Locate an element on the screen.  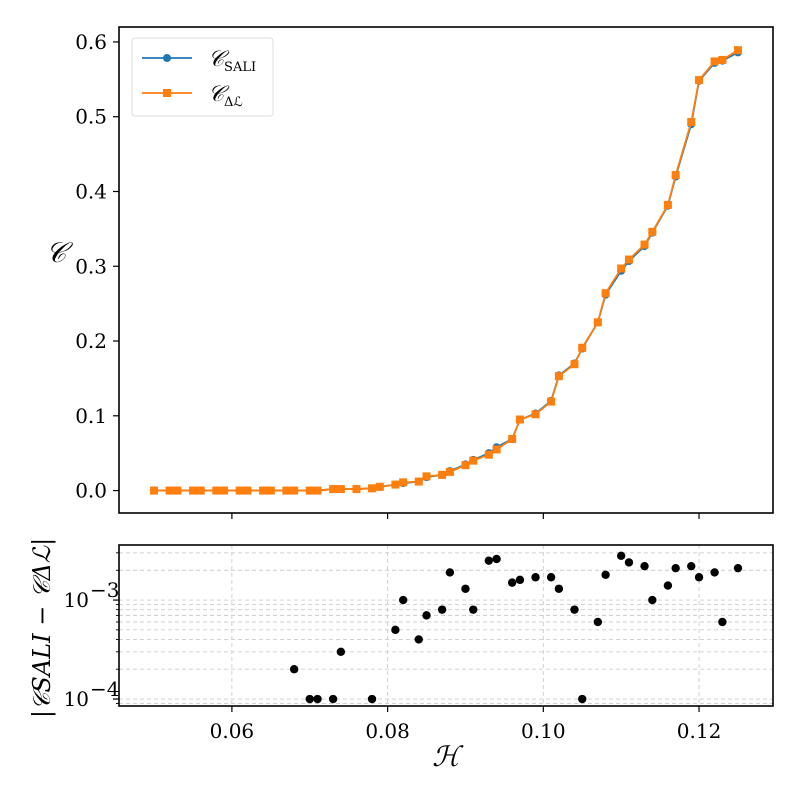
top-y-tick-label: 0.2 is located at coordinates (91, 341).